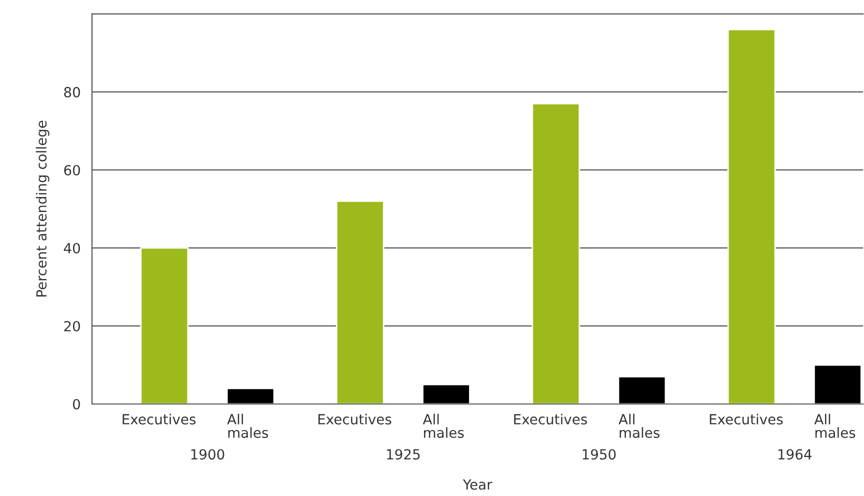 This screenshot has height=496, width=864. What do you see at coordinates (72, 248) in the screenshot?
I see `y-tick-label: 40` at bounding box center [72, 248].